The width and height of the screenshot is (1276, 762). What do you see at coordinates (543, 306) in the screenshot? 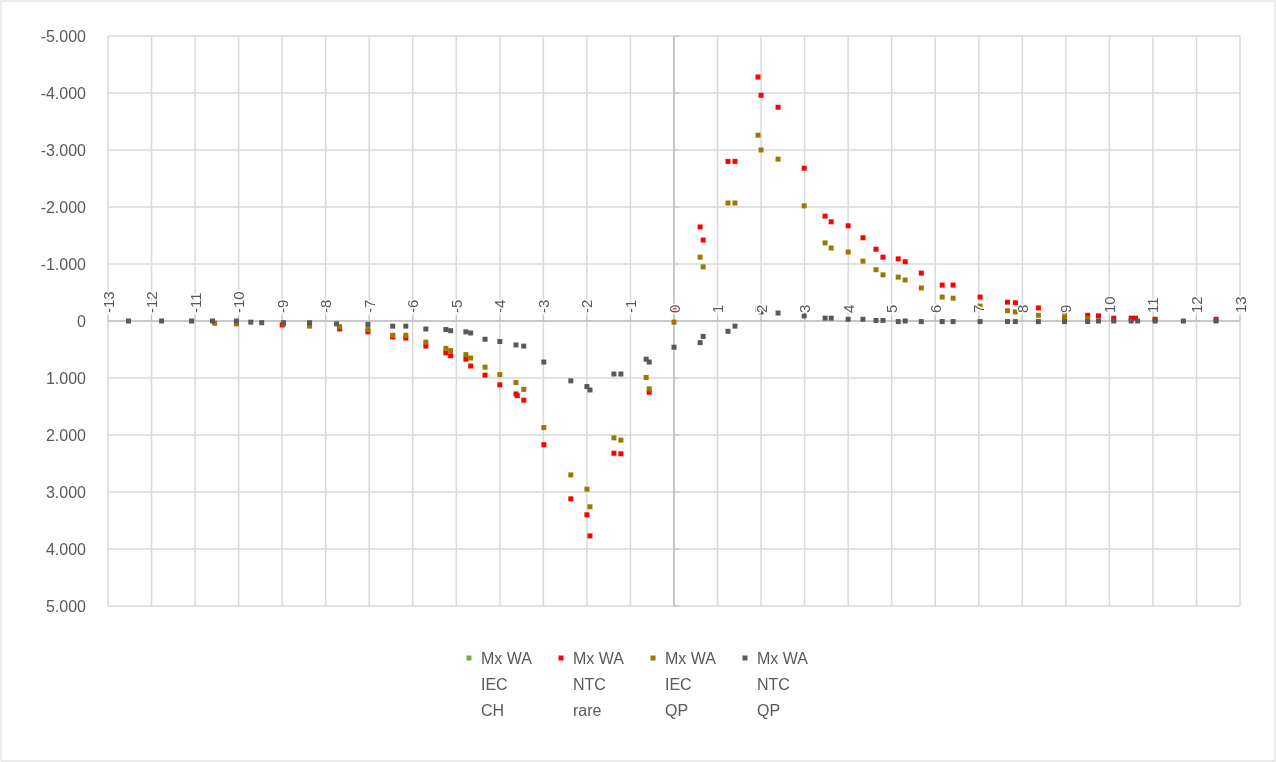
I see `x-tick-label: -3` at bounding box center [543, 306].